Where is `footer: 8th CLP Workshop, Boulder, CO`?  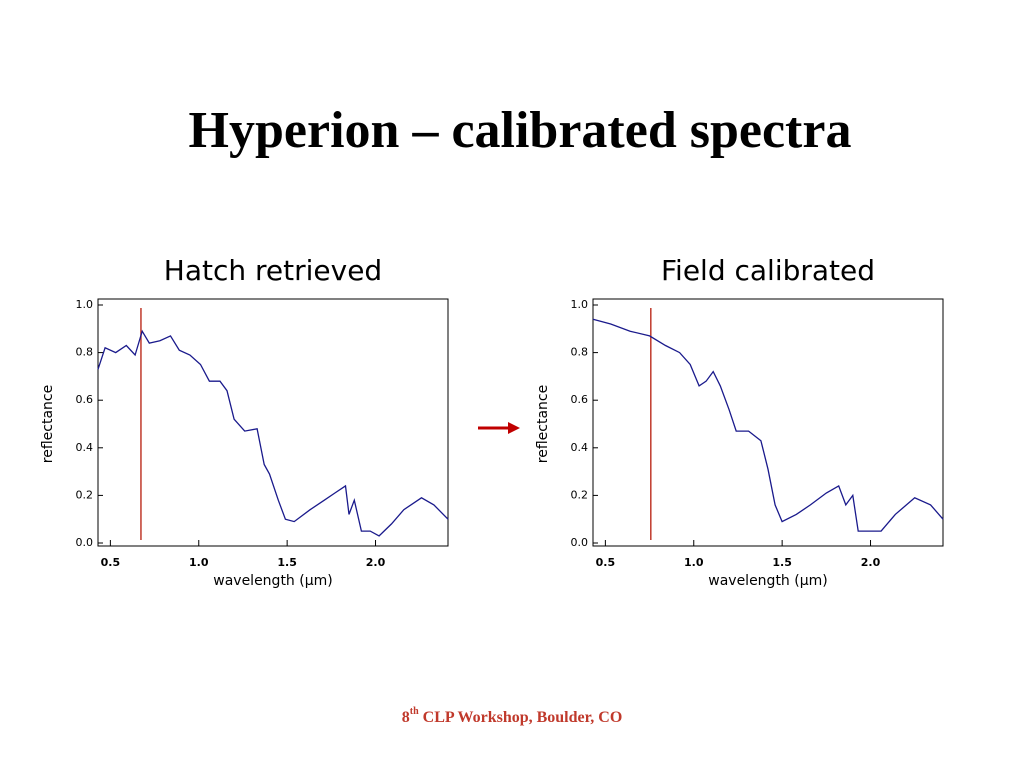 footer: 8th CLP Workshop, Boulder, CO is located at coordinates (512, 715).